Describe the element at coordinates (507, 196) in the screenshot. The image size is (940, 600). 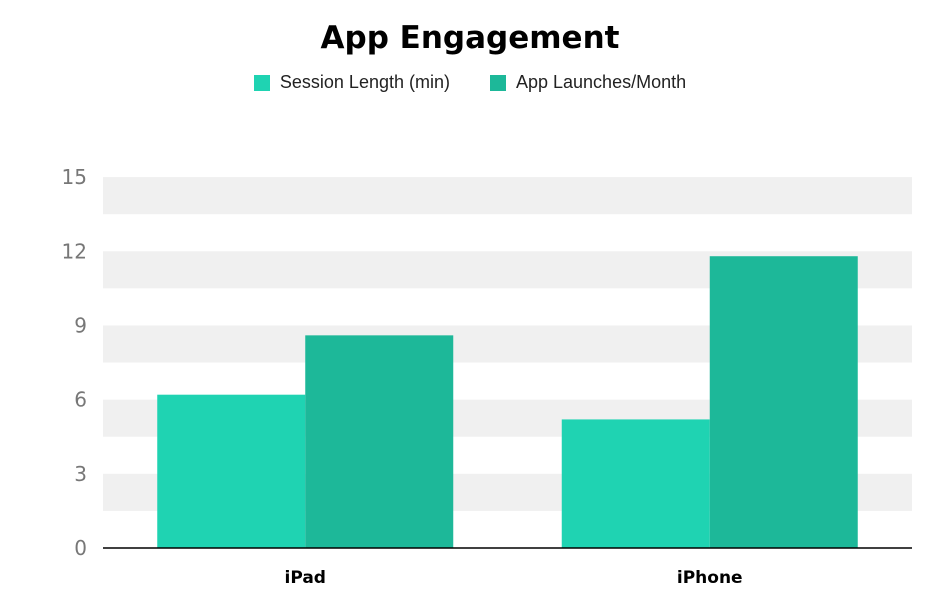
I see `grid-band` at that location.